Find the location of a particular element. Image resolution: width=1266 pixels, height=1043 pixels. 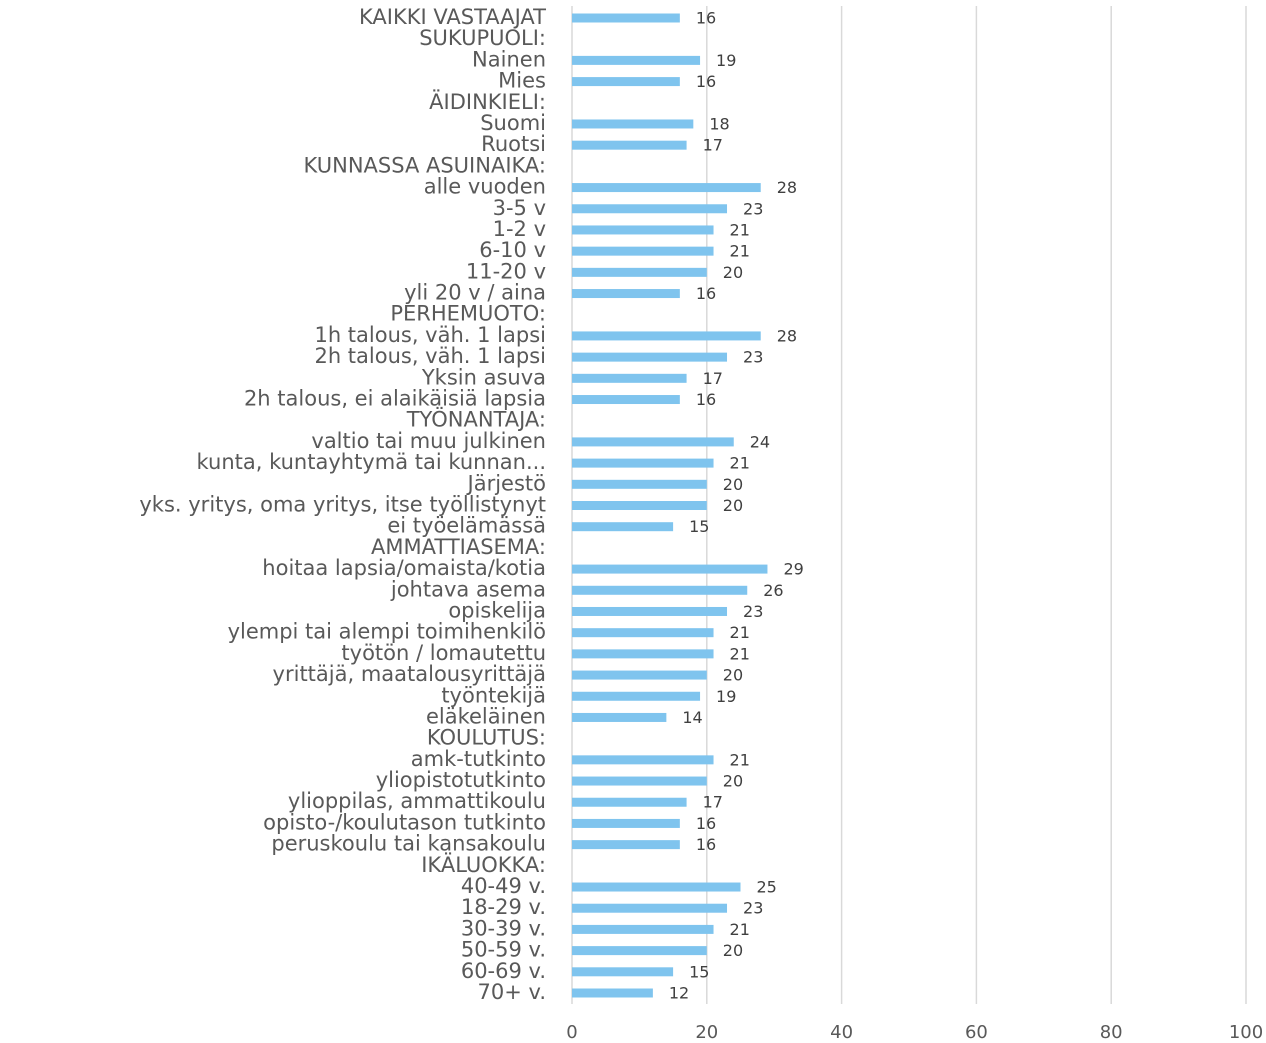

y-tick-label: yli 20 v / aina is located at coordinates (475, 293).